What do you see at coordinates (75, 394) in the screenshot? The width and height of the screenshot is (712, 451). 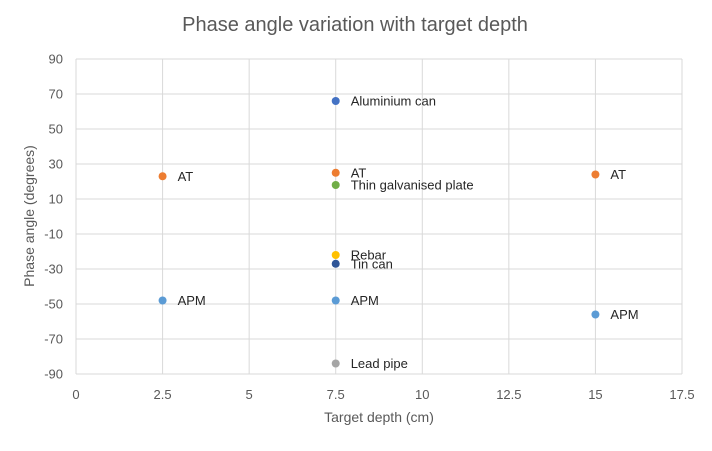 I see `x-tick-label: 0` at bounding box center [75, 394].